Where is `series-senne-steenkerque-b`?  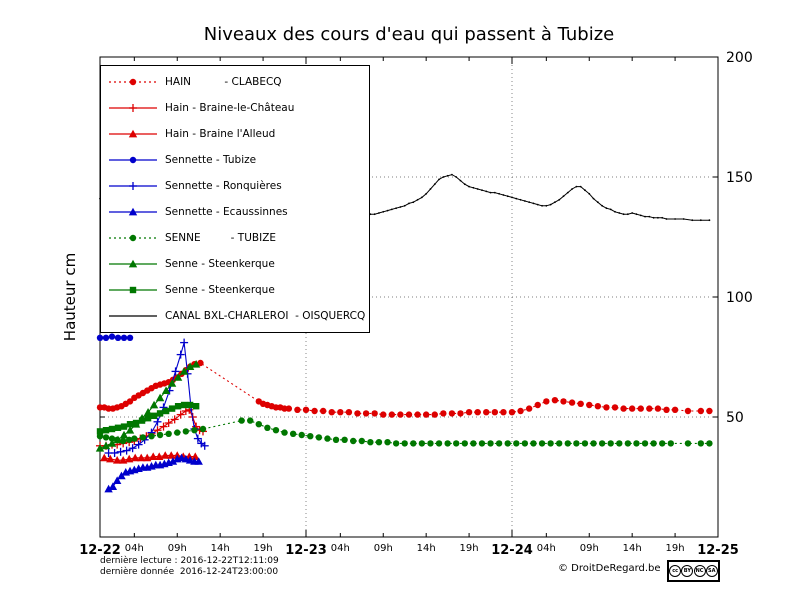
series-senne-steenkerque-b is located at coordinates (148, 418).